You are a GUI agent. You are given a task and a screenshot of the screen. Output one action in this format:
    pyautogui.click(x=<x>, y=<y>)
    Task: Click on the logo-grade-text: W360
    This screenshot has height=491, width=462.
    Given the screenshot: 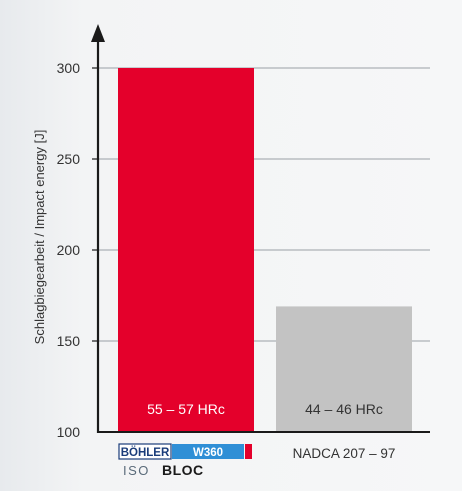 What is the action you would take?
    pyautogui.click(x=208, y=453)
    